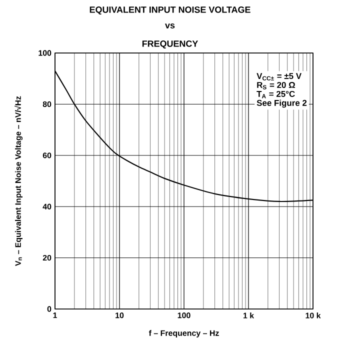  I want to click on text: vs FREQUENCY, so click(170, 36).